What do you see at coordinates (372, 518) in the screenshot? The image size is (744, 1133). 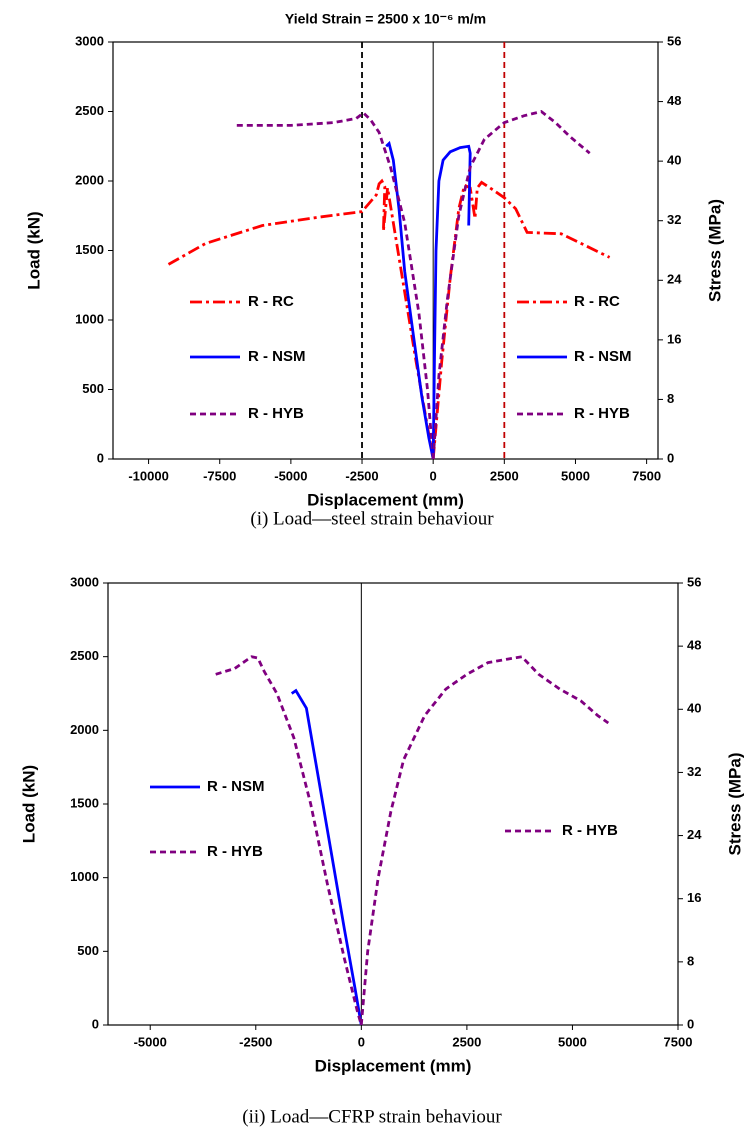 I see `caption: (i) Load—steel strain behaviour` at bounding box center [372, 518].